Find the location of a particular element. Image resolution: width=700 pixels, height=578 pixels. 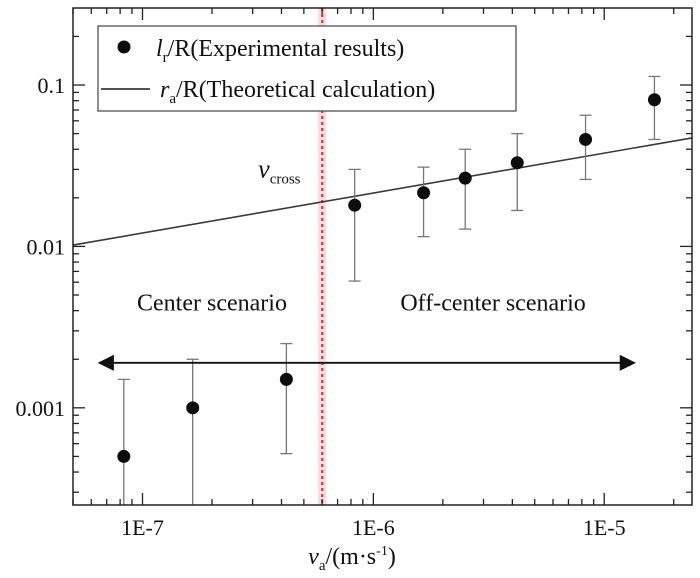

x-tick-label: 1E-6 is located at coordinates (373, 527).